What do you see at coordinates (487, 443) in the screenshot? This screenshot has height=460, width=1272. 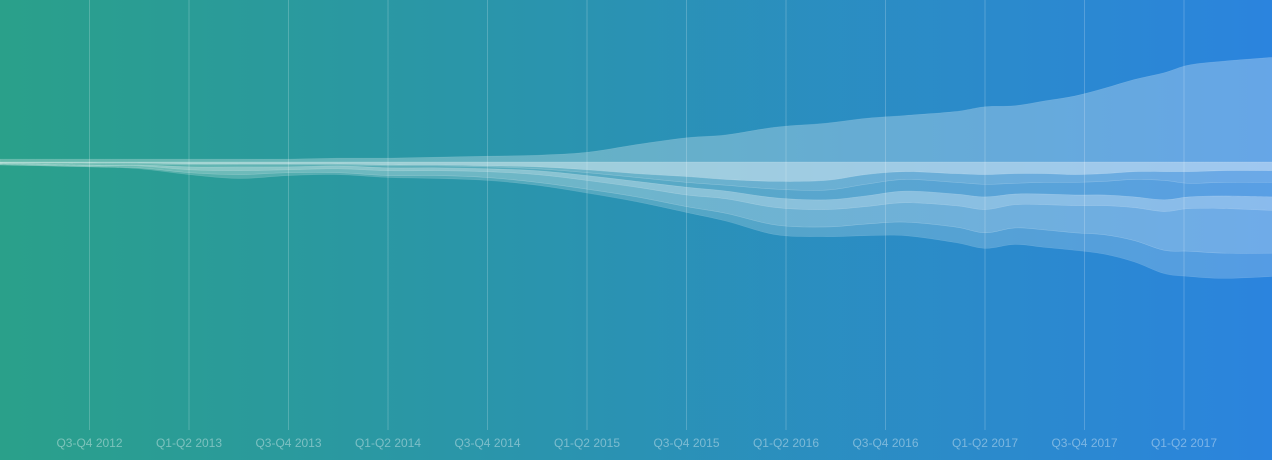 I see `x-tick-label: Q3-Q4 2014` at bounding box center [487, 443].